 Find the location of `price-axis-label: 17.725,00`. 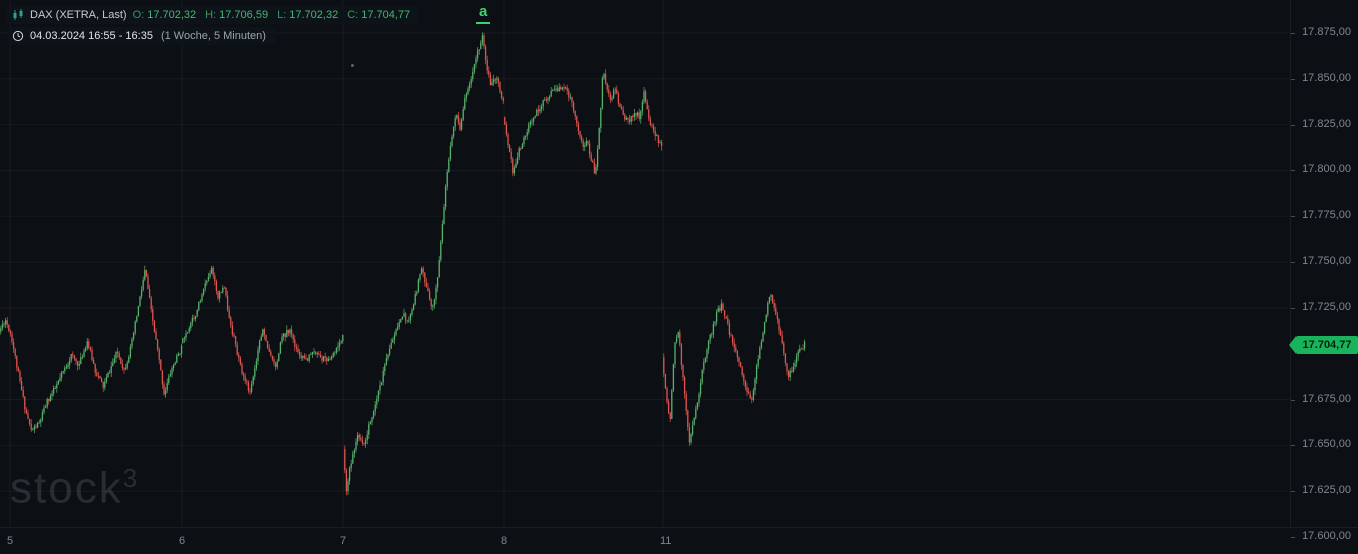

price-axis-label: 17.725,00 is located at coordinates (1326, 306).